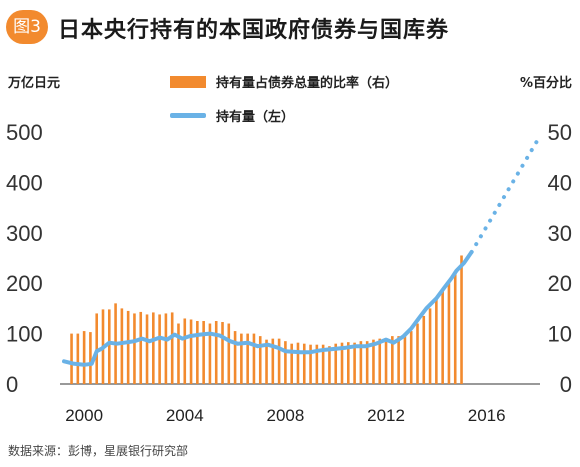 The height and width of the screenshot is (467, 580). I want to click on legend-item-holdings: 持有量（左）, so click(232, 115).